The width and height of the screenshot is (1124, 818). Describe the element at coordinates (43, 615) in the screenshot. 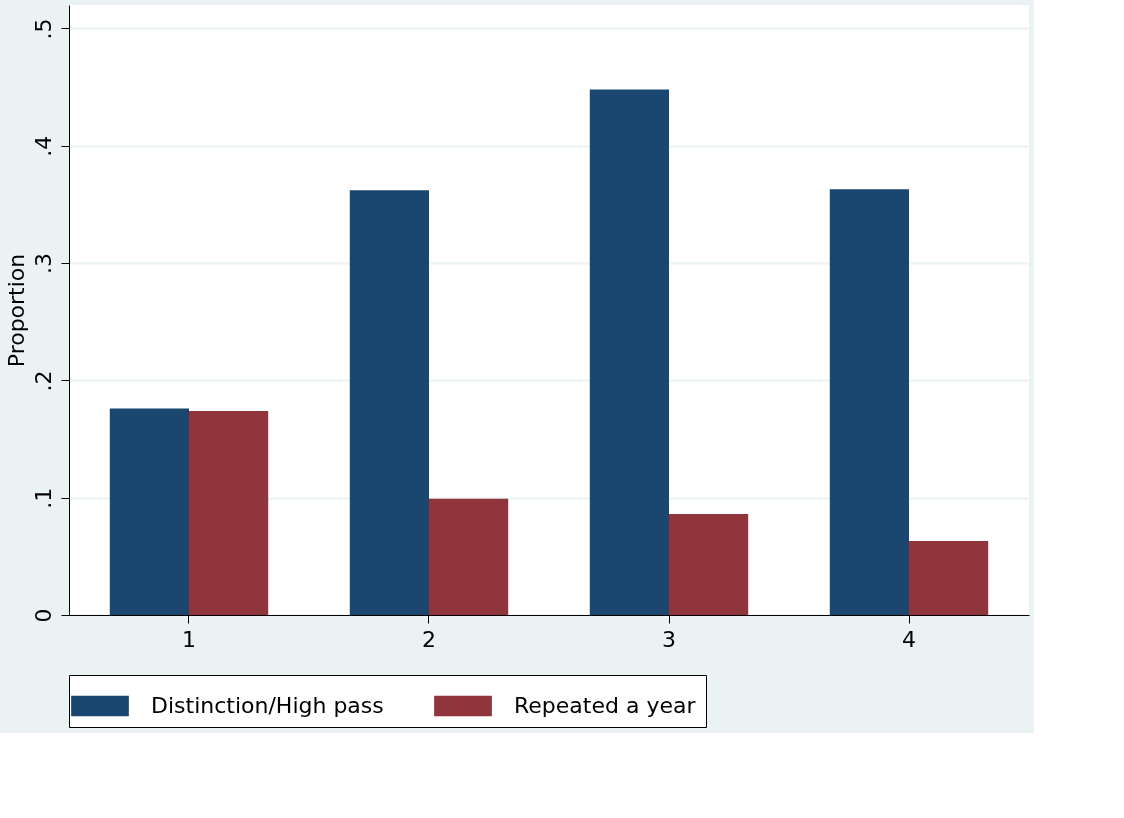

I see `y-tick-label: 0` at that location.